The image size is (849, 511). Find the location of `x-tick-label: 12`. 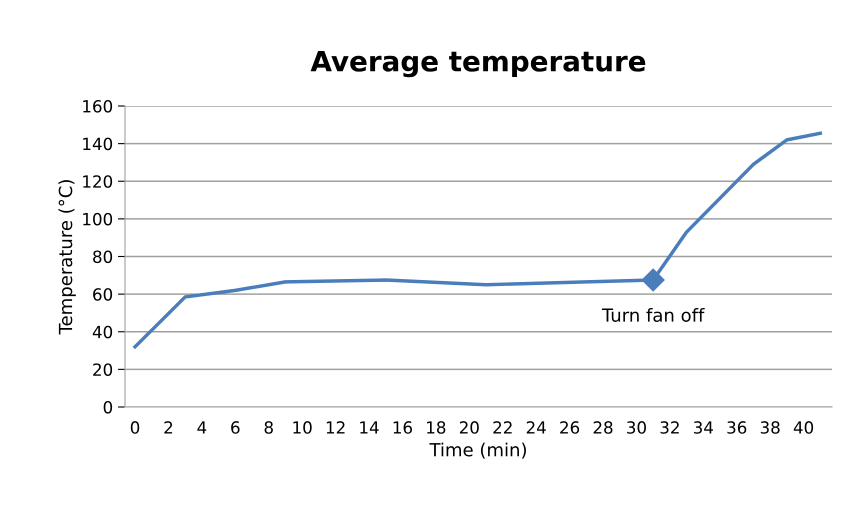

x-tick-label: 12 is located at coordinates (335, 427).